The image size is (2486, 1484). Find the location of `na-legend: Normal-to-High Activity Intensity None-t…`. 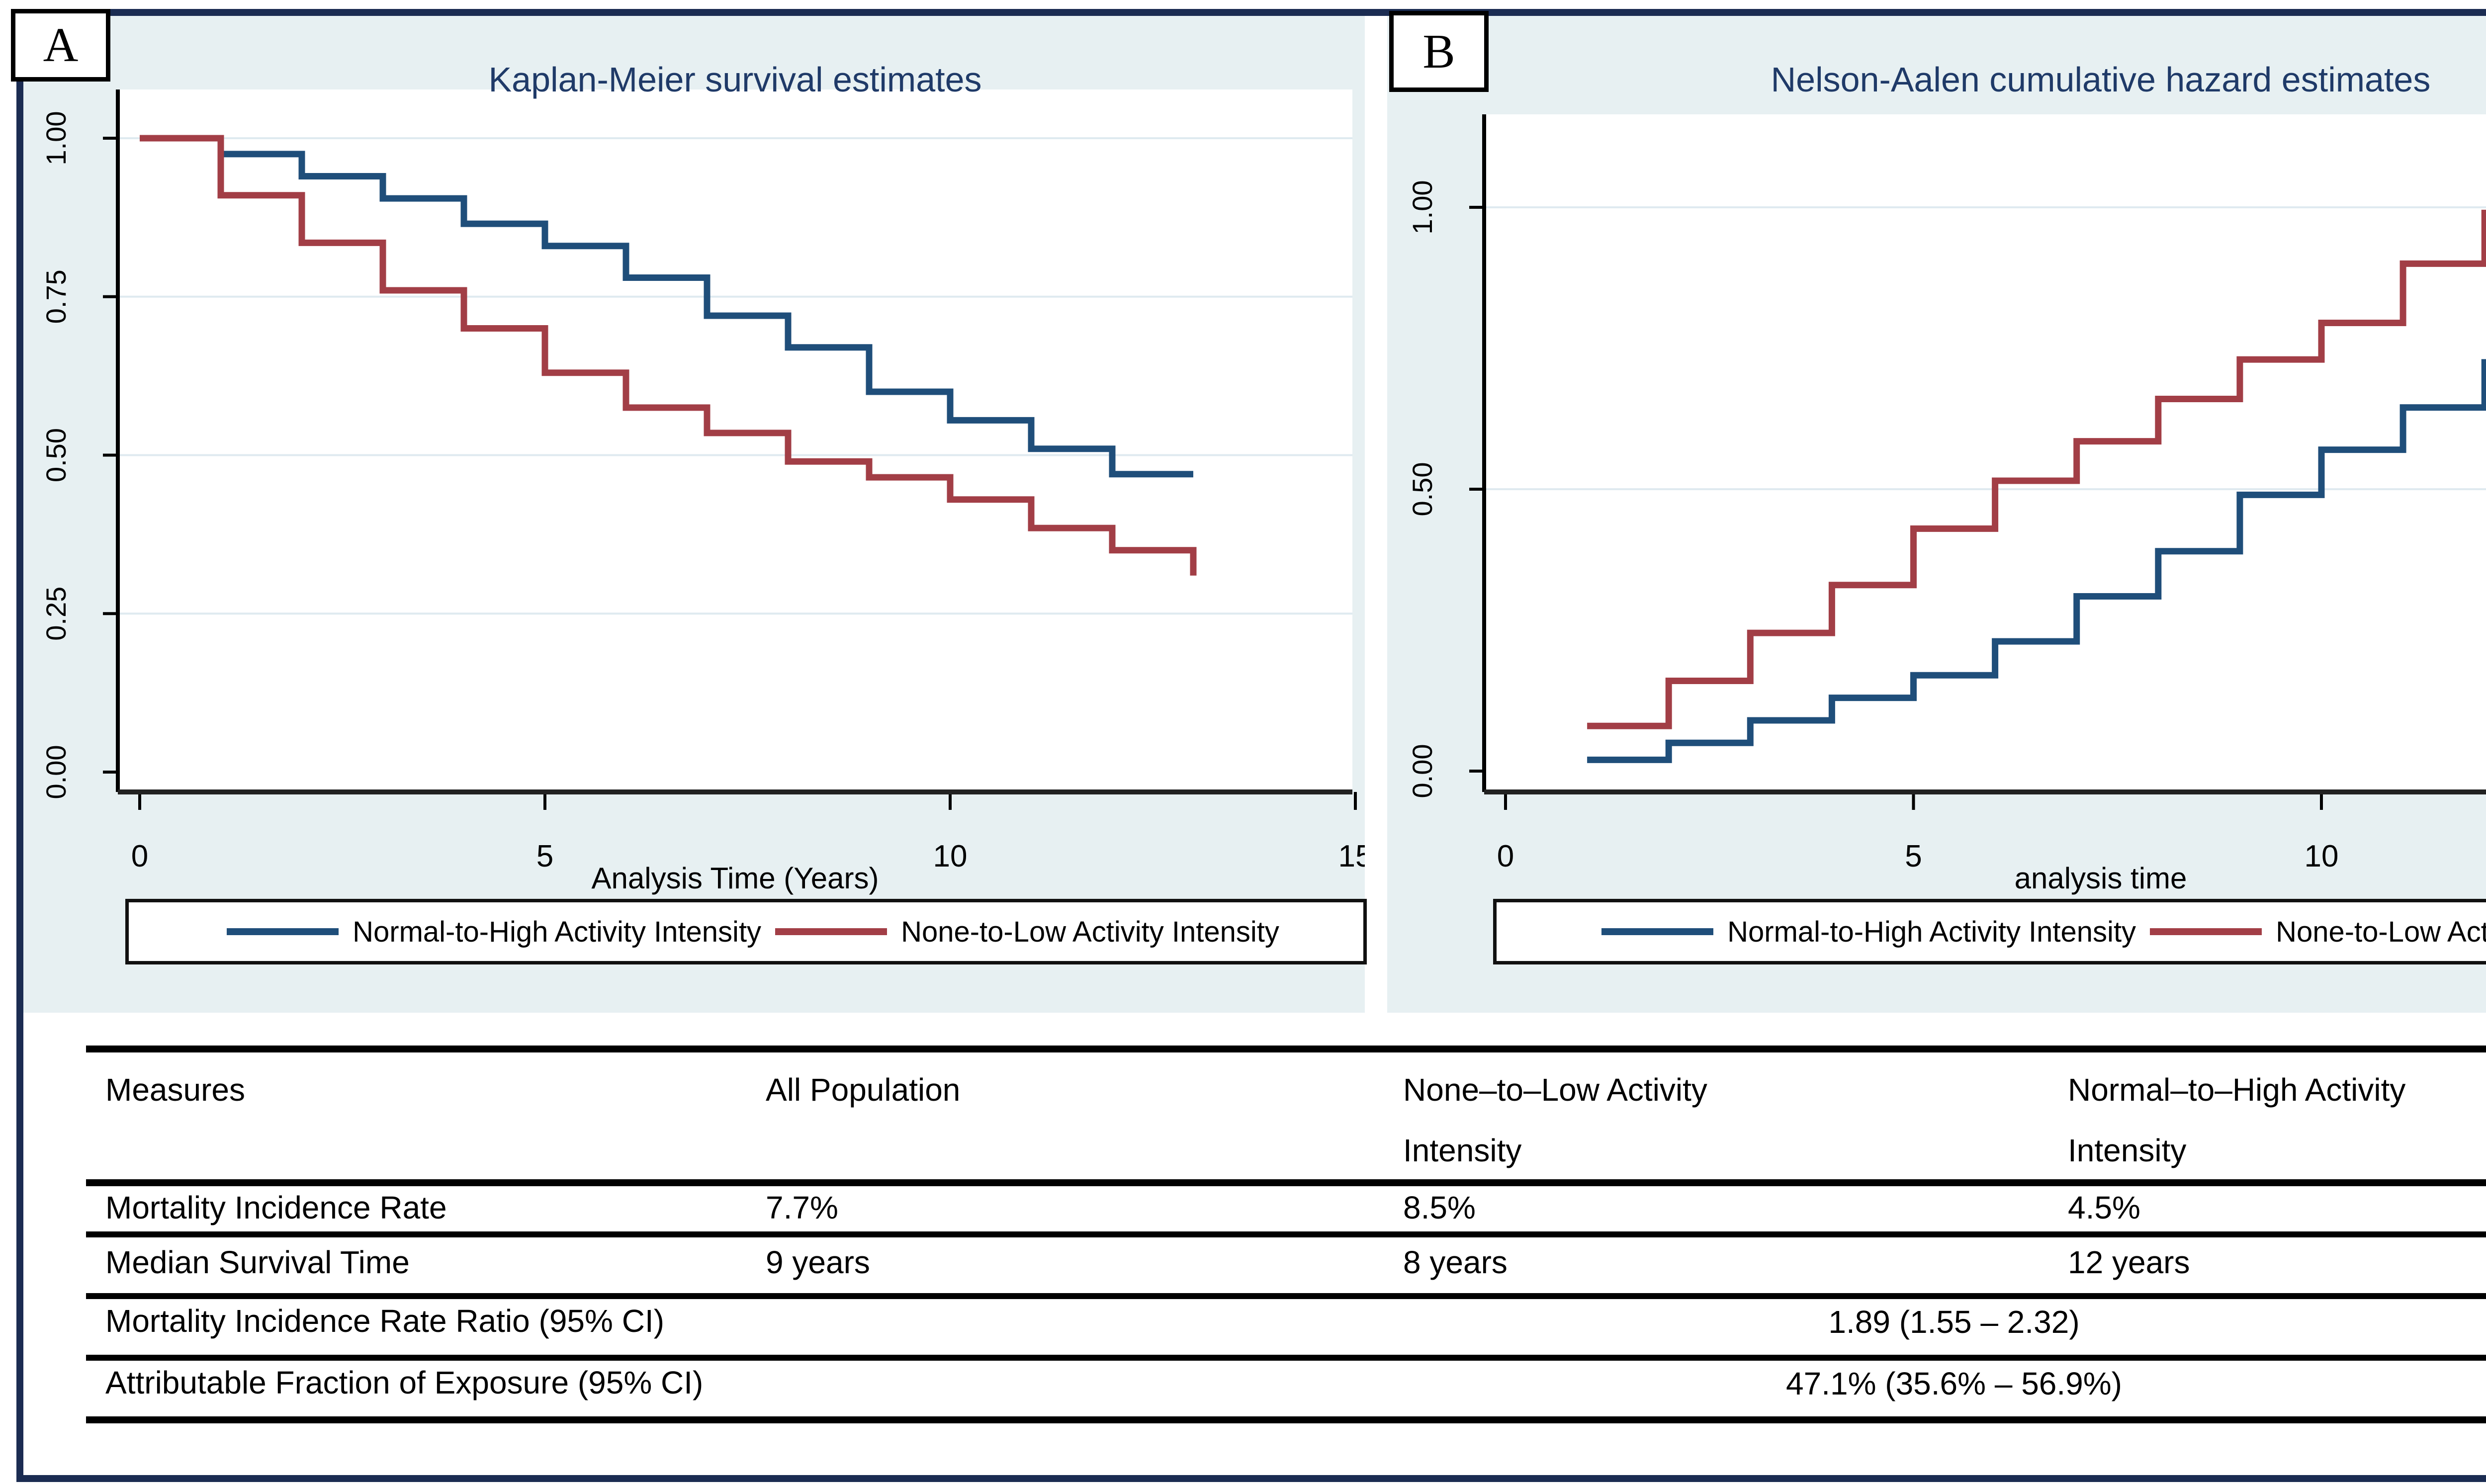

na-legend: Normal-to-High Activity Intensity None-t… is located at coordinates (1989, 931).